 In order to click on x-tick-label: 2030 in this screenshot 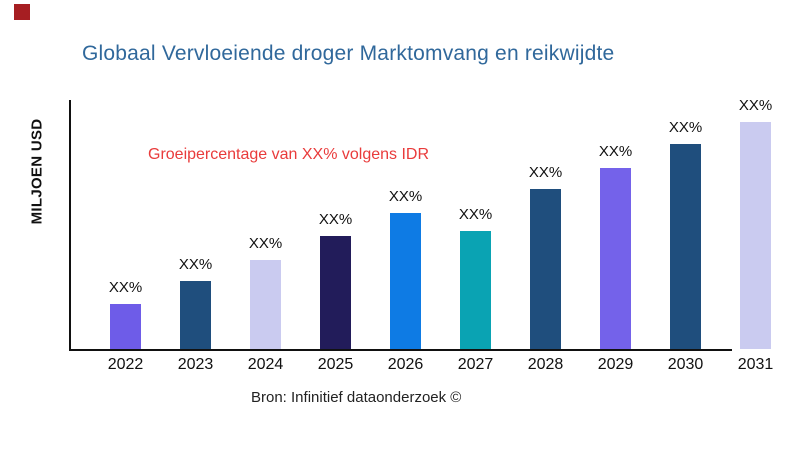, I will do `click(685, 364)`.